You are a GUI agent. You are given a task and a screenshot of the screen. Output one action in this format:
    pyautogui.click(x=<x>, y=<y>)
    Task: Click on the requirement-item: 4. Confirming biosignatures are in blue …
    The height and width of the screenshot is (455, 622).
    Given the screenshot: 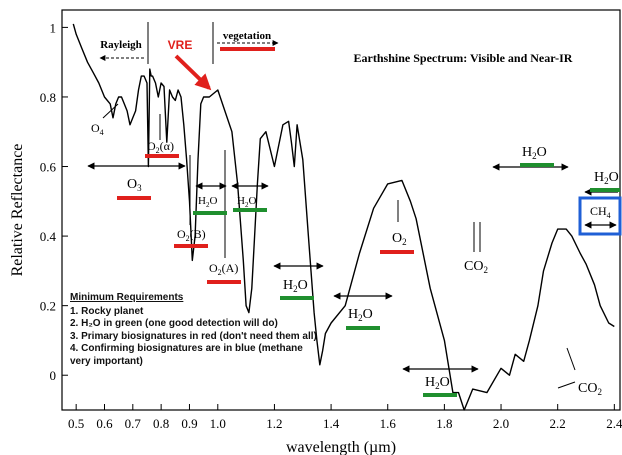 What is the action you would take?
    pyautogui.click(x=186, y=355)
    